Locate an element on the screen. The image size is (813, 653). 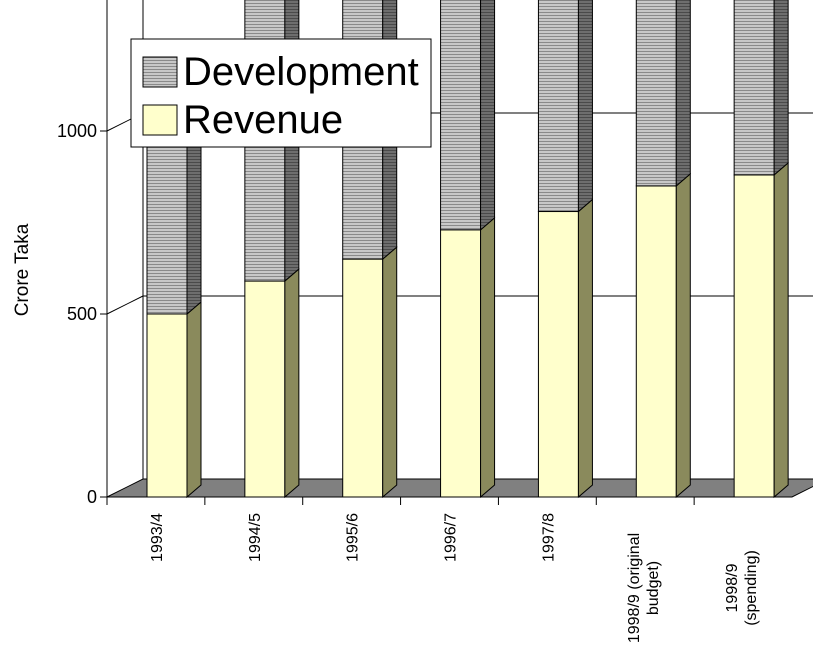
legend-swatch-revenue is located at coordinates (160, 120).